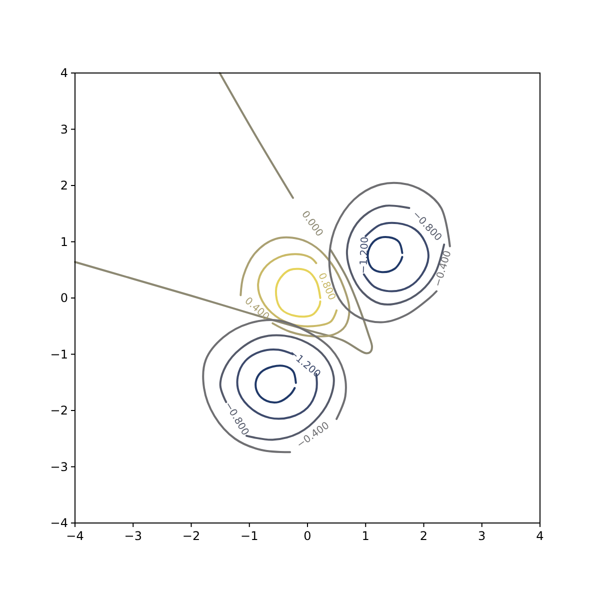  What do you see at coordinates (482, 536) in the screenshot?
I see `x-tick-label: 3` at bounding box center [482, 536].